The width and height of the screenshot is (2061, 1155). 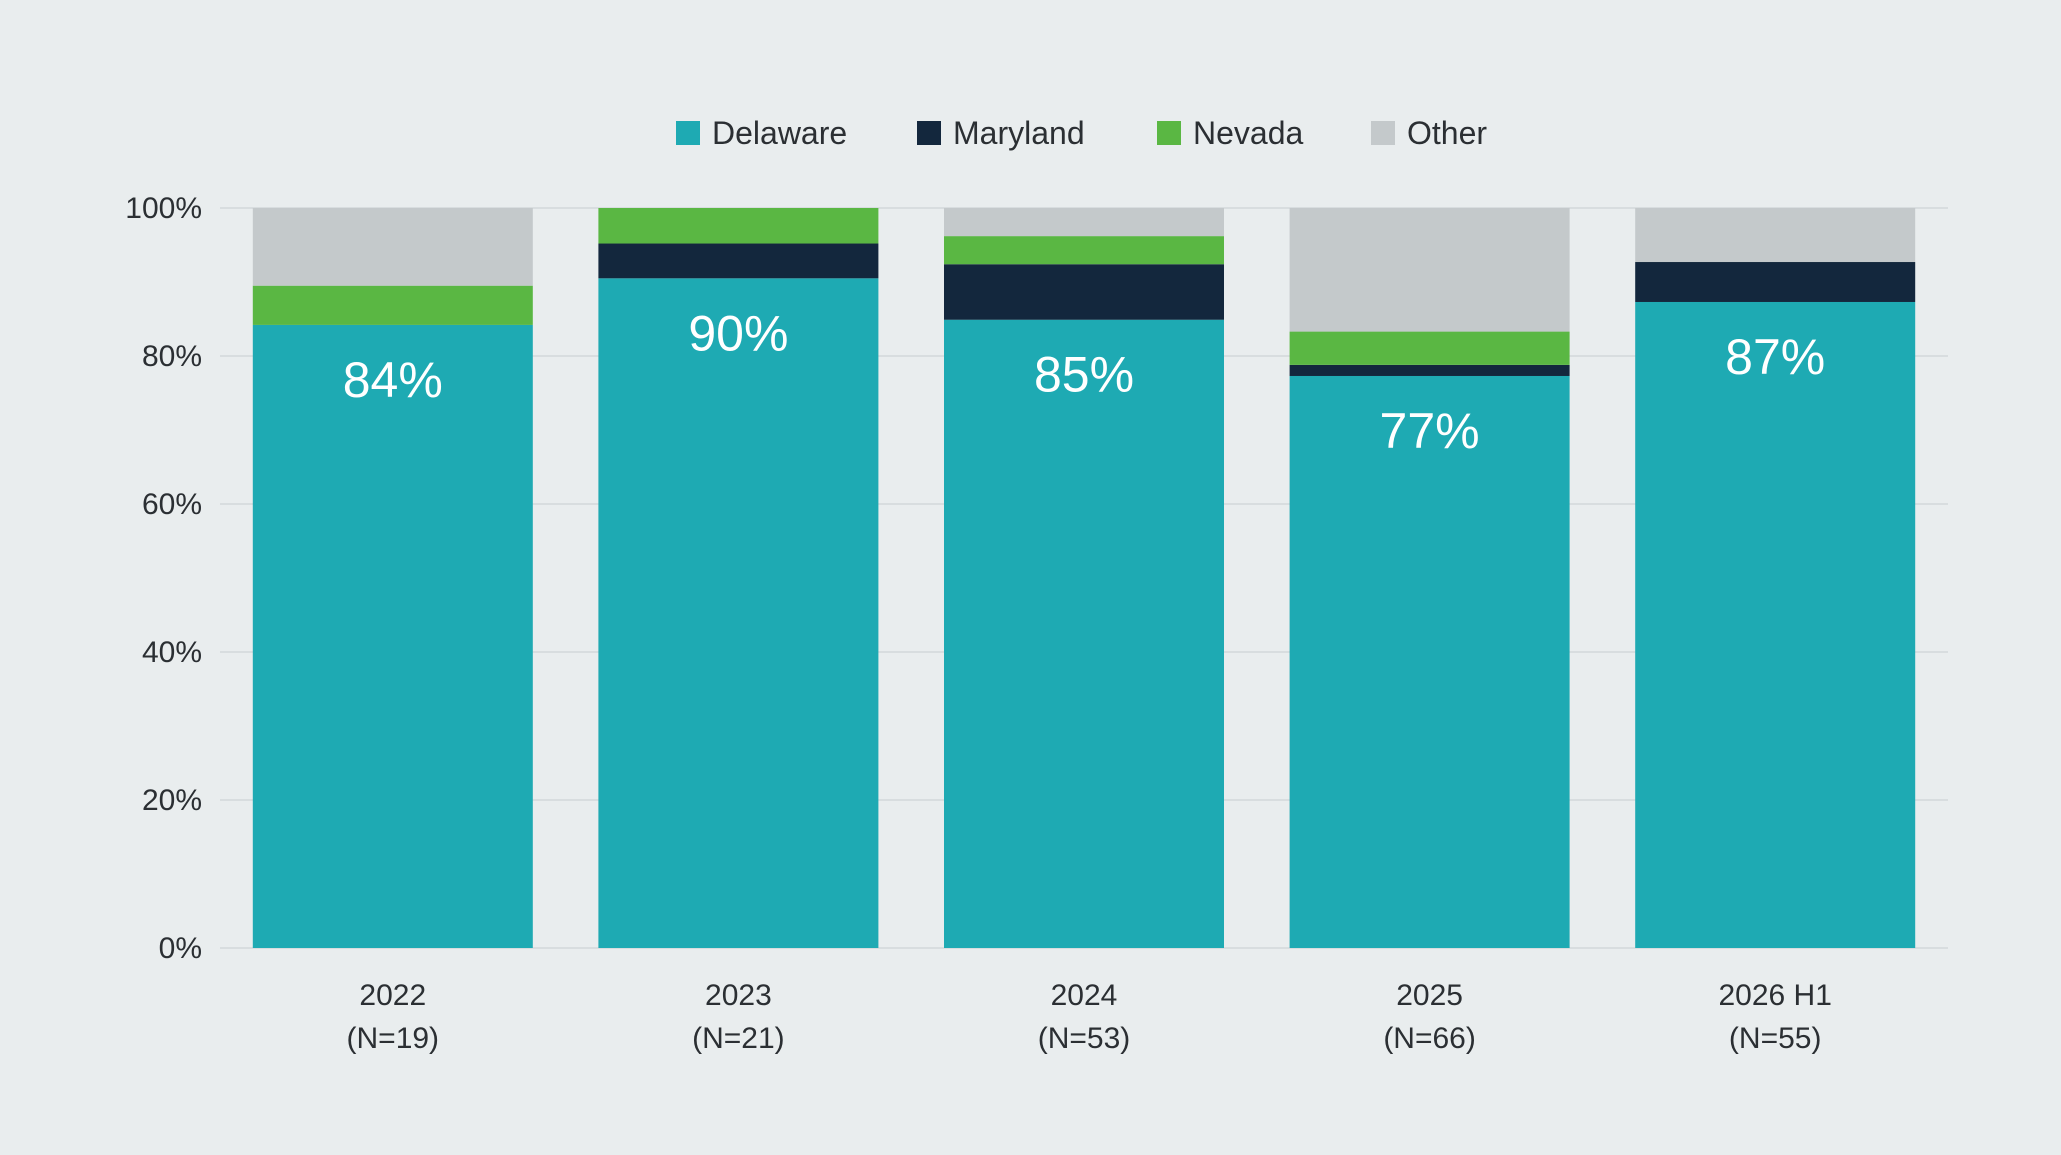 What do you see at coordinates (1019, 133) in the screenshot?
I see `legend-label: Maryland` at bounding box center [1019, 133].